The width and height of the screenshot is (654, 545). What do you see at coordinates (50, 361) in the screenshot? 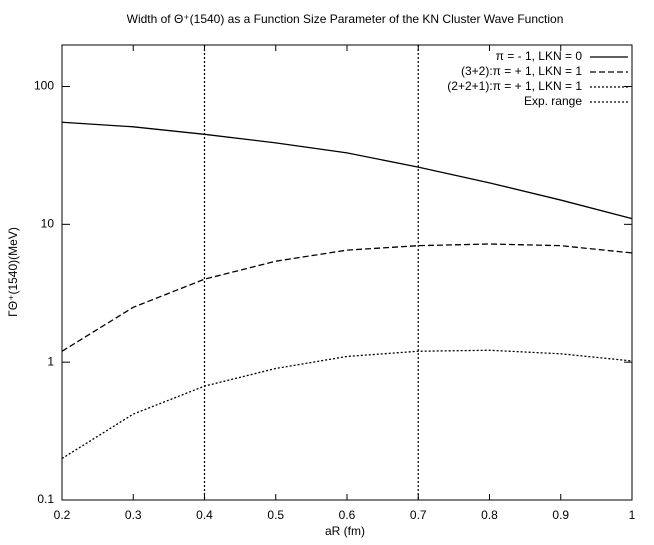
I see `y-tick-label: 1` at bounding box center [50, 361].